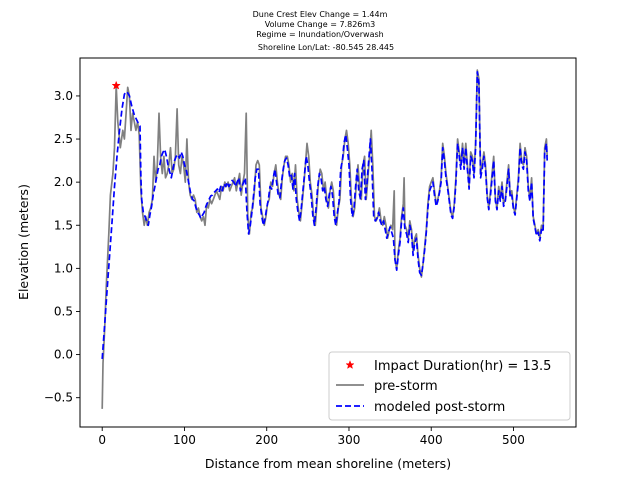  What do you see at coordinates (328, 463) in the screenshot?
I see `x-axis-label: Distance from mean shoreline (meters)` at bounding box center [328, 463].